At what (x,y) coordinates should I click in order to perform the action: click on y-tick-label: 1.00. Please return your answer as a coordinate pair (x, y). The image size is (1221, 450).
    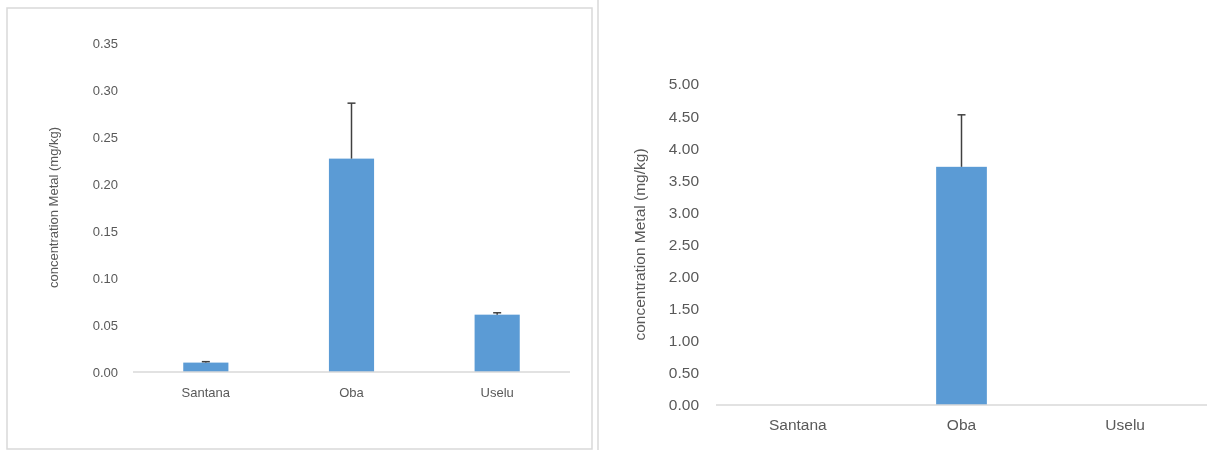
    Looking at the image, I should click on (684, 341).